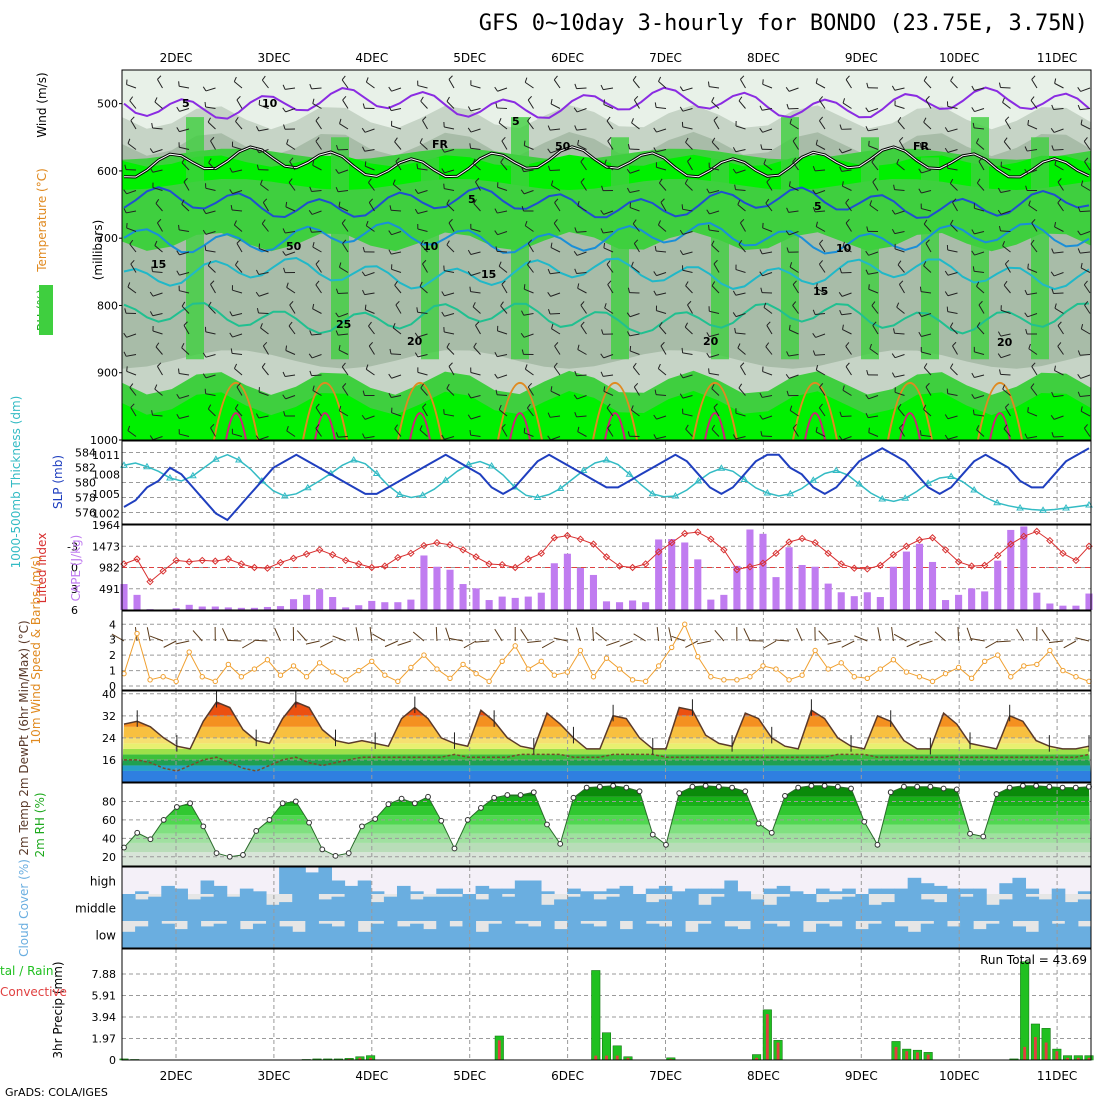  I want to click on isotherm-FR-core, so click(606, 162).